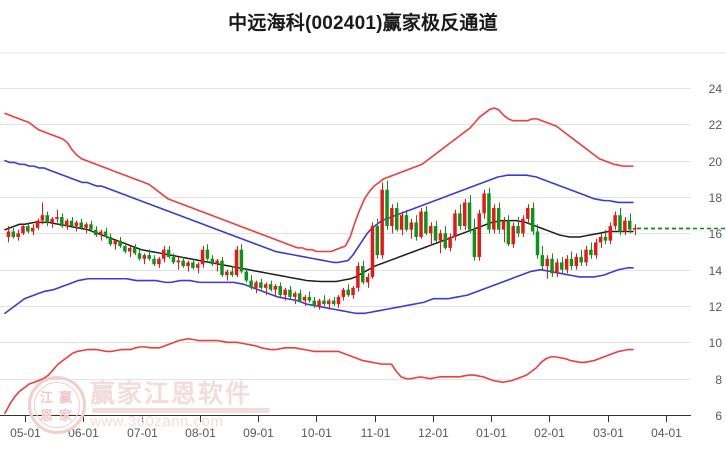 The width and height of the screenshot is (726, 450). I want to click on channel-band-line, so click(319, 375).